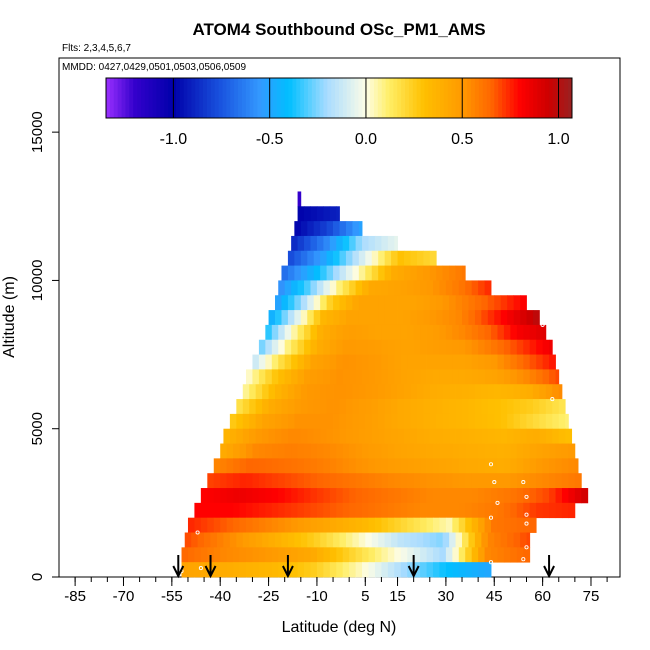 This screenshot has height=650, width=650. Describe the element at coordinates (220, 596) in the screenshot. I see `x-tick-label: -40` at that location.